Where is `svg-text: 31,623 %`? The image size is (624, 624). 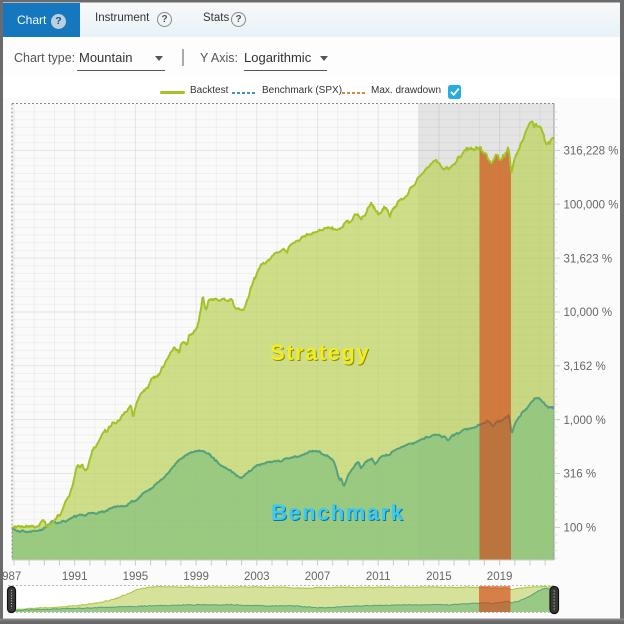
svg-text: 31,623 % is located at coordinates (588, 259).